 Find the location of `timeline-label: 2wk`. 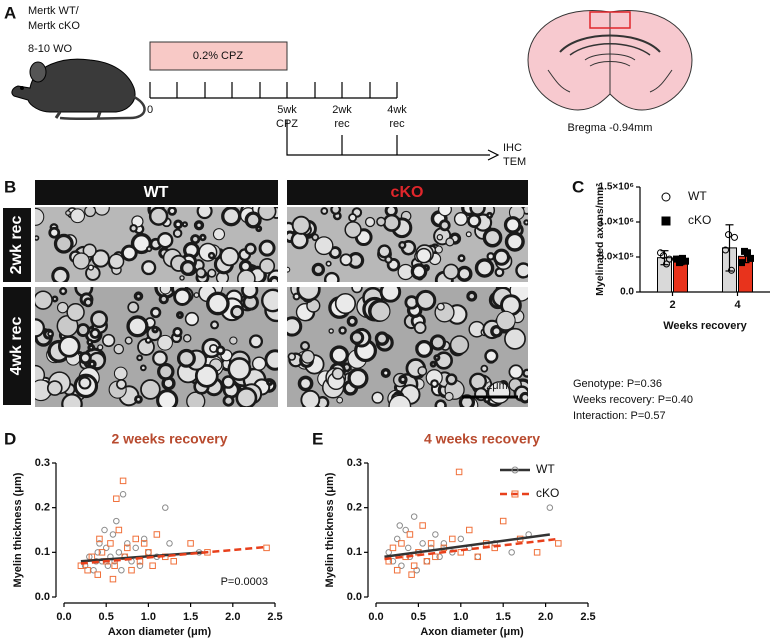

timeline-label: 2wk is located at coordinates (342, 110).